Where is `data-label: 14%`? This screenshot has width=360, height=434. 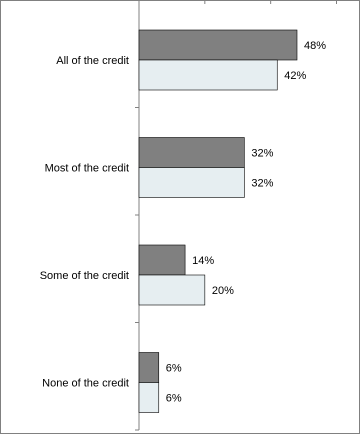 data-label: 14% is located at coordinates (203, 261).